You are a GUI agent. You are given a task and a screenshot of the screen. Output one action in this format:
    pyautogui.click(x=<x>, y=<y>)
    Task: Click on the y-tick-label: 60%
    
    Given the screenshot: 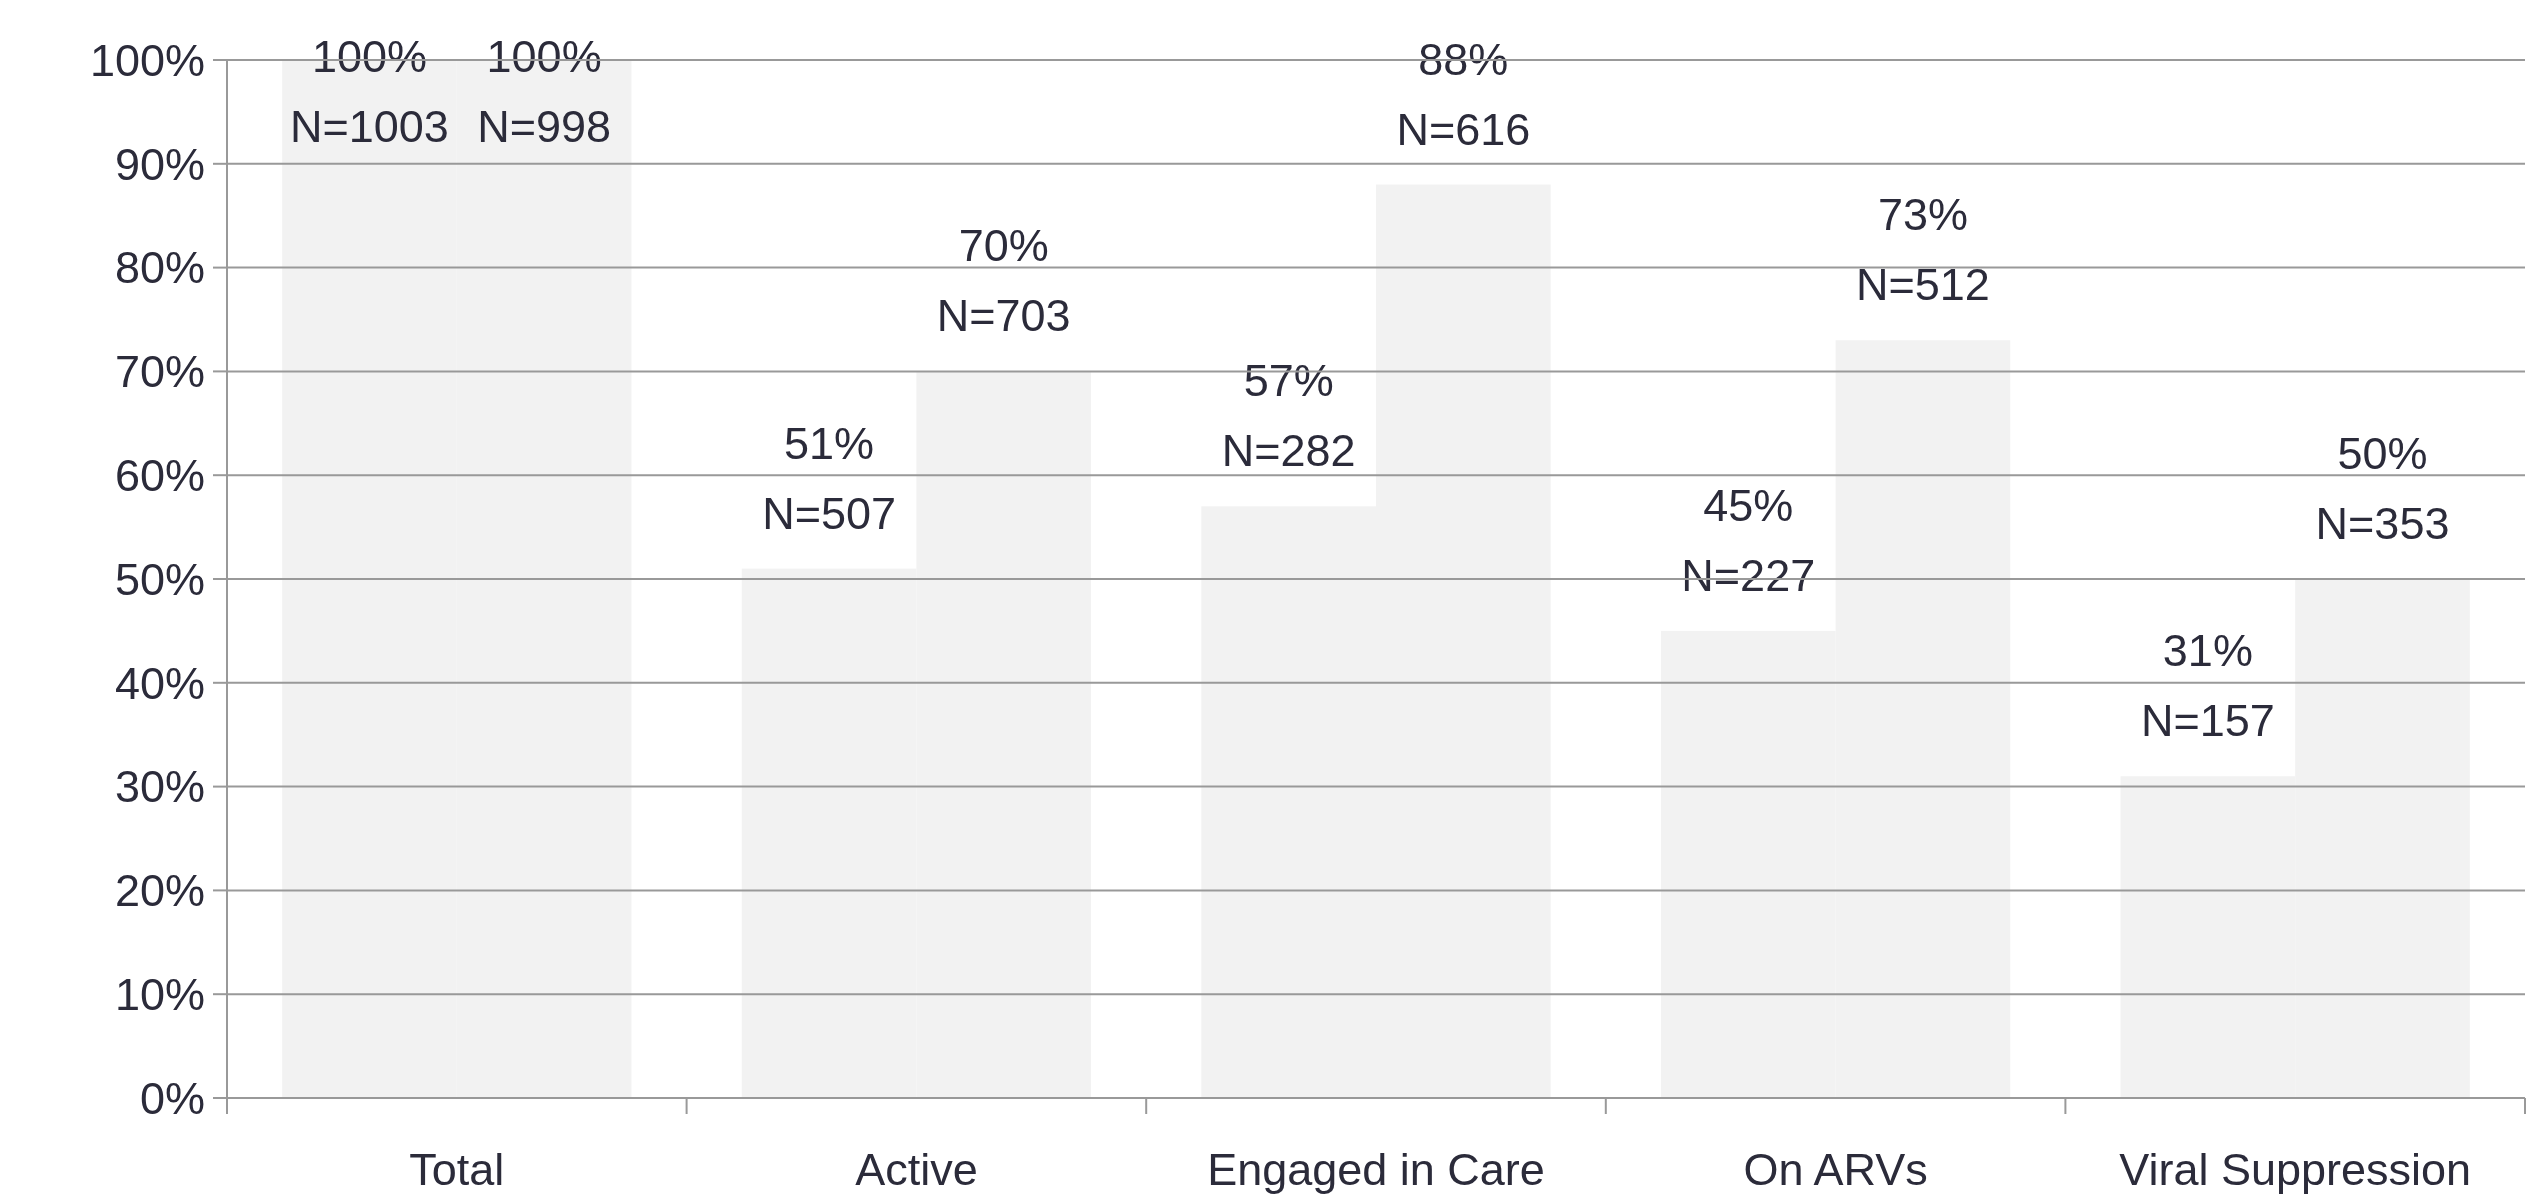 What is the action you would take?
    pyautogui.click(x=159, y=475)
    